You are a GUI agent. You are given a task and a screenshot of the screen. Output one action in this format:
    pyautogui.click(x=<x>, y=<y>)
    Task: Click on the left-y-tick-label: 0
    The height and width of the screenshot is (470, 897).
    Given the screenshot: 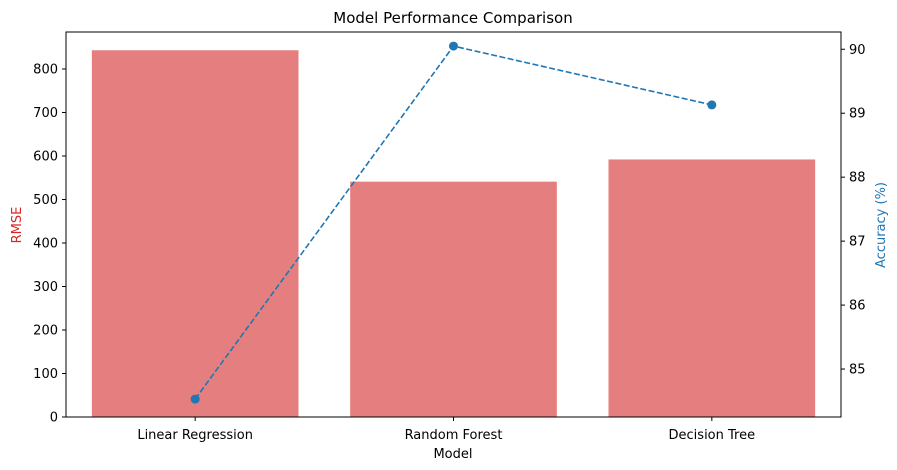 What is the action you would take?
    pyautogui.click(x=54, y=418)
    